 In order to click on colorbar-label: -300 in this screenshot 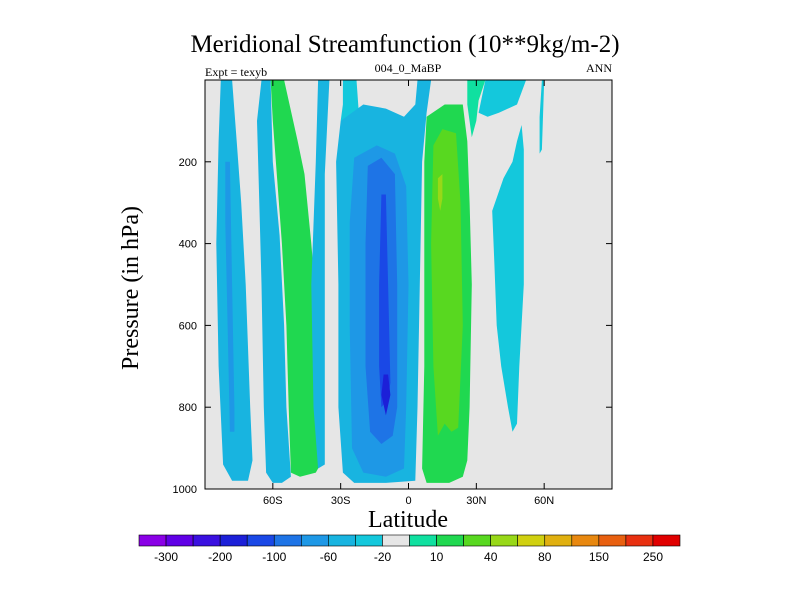, I will do `click(166, 557)`.